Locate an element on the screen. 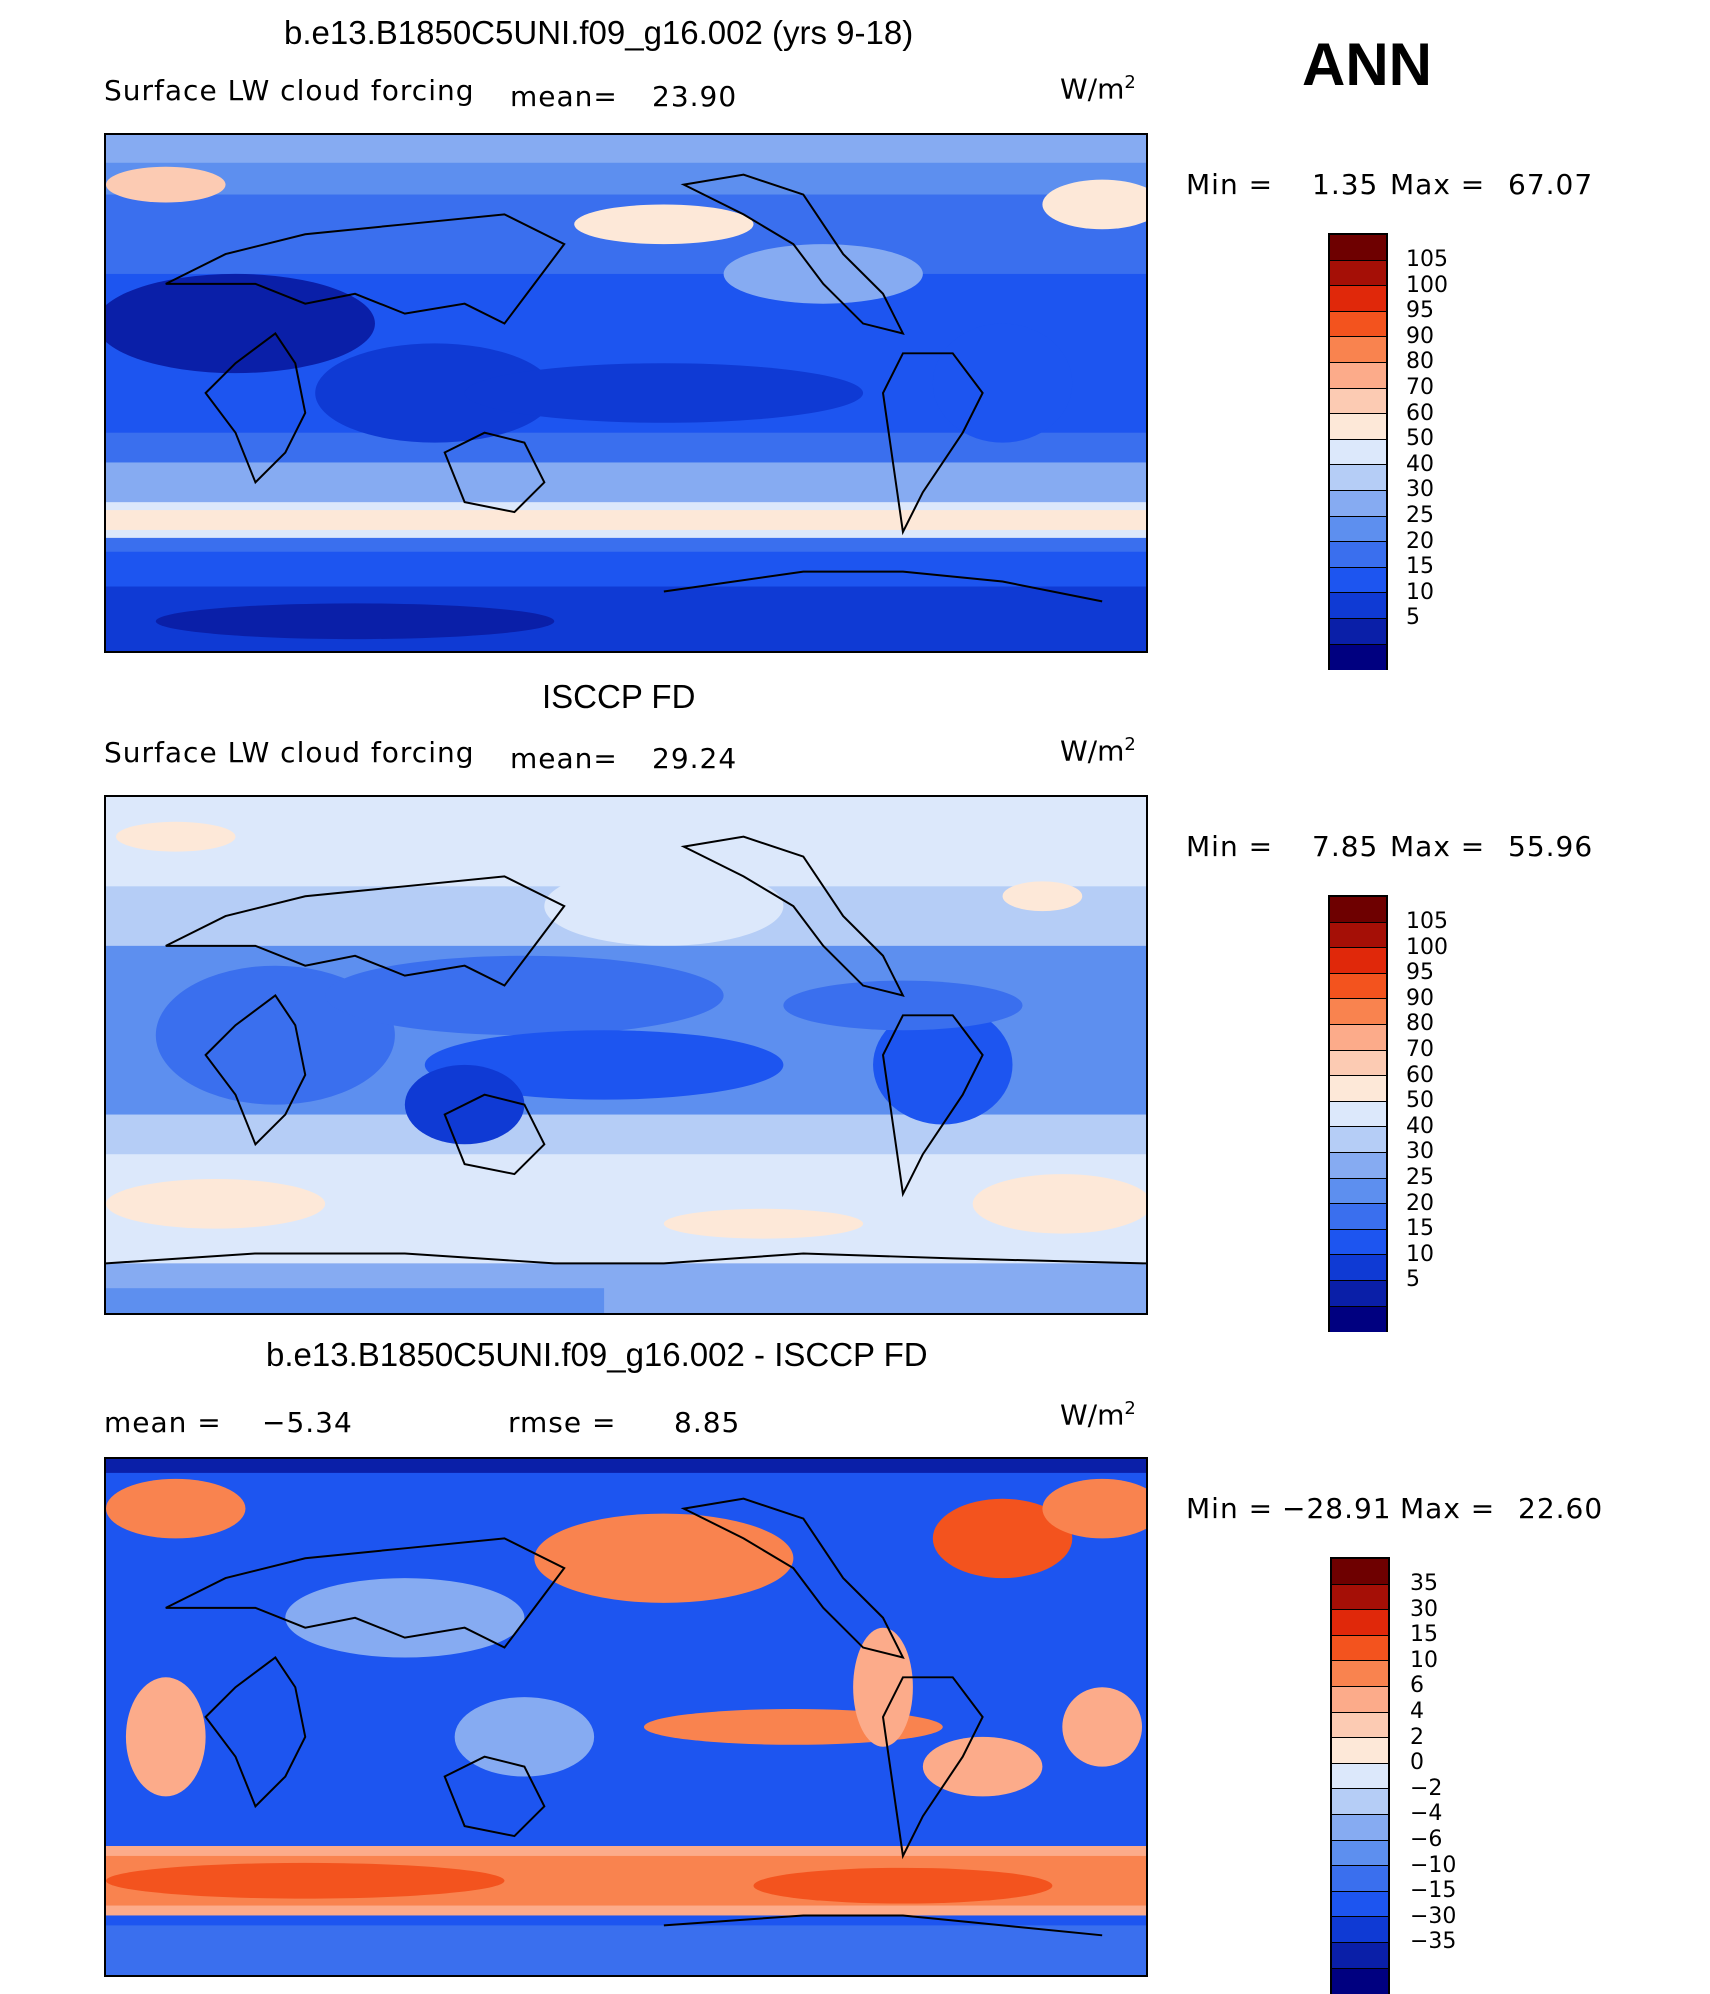  panel3-rmse-value: 8.85 is located at coordinates (707, 1422).